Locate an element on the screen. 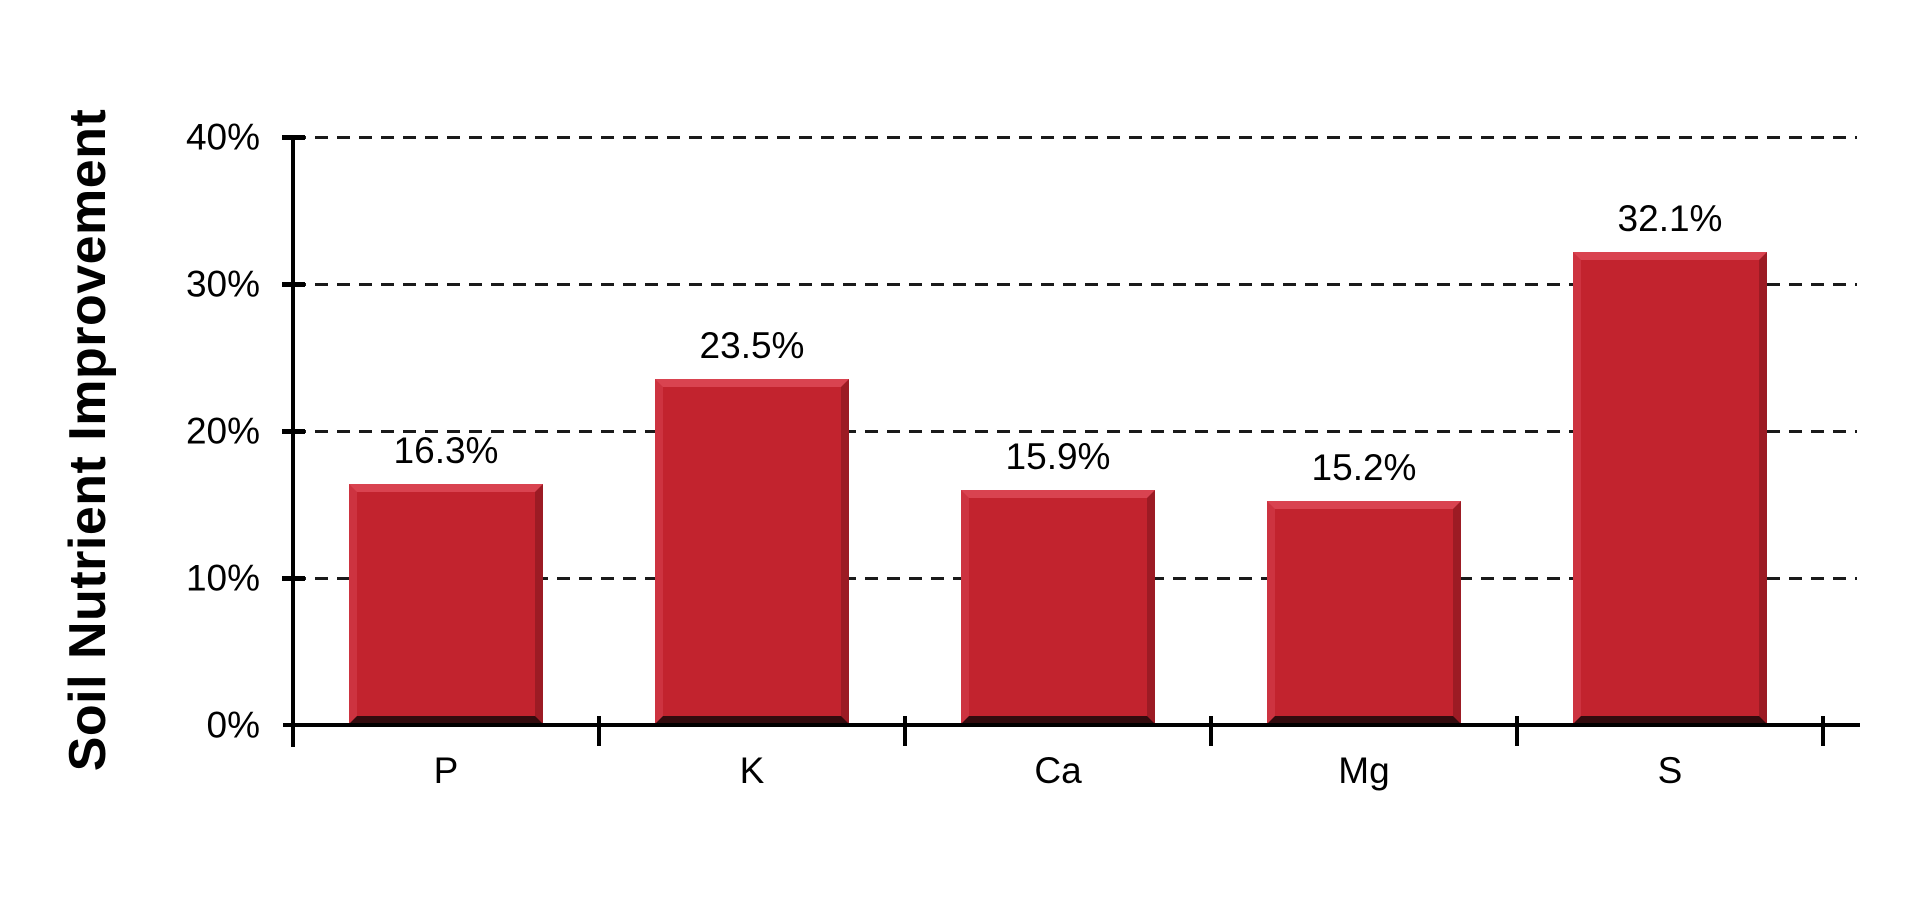 This screenshot has width=1920, height=910. y-tick-label: 30% is located at coordinates (222, 284).